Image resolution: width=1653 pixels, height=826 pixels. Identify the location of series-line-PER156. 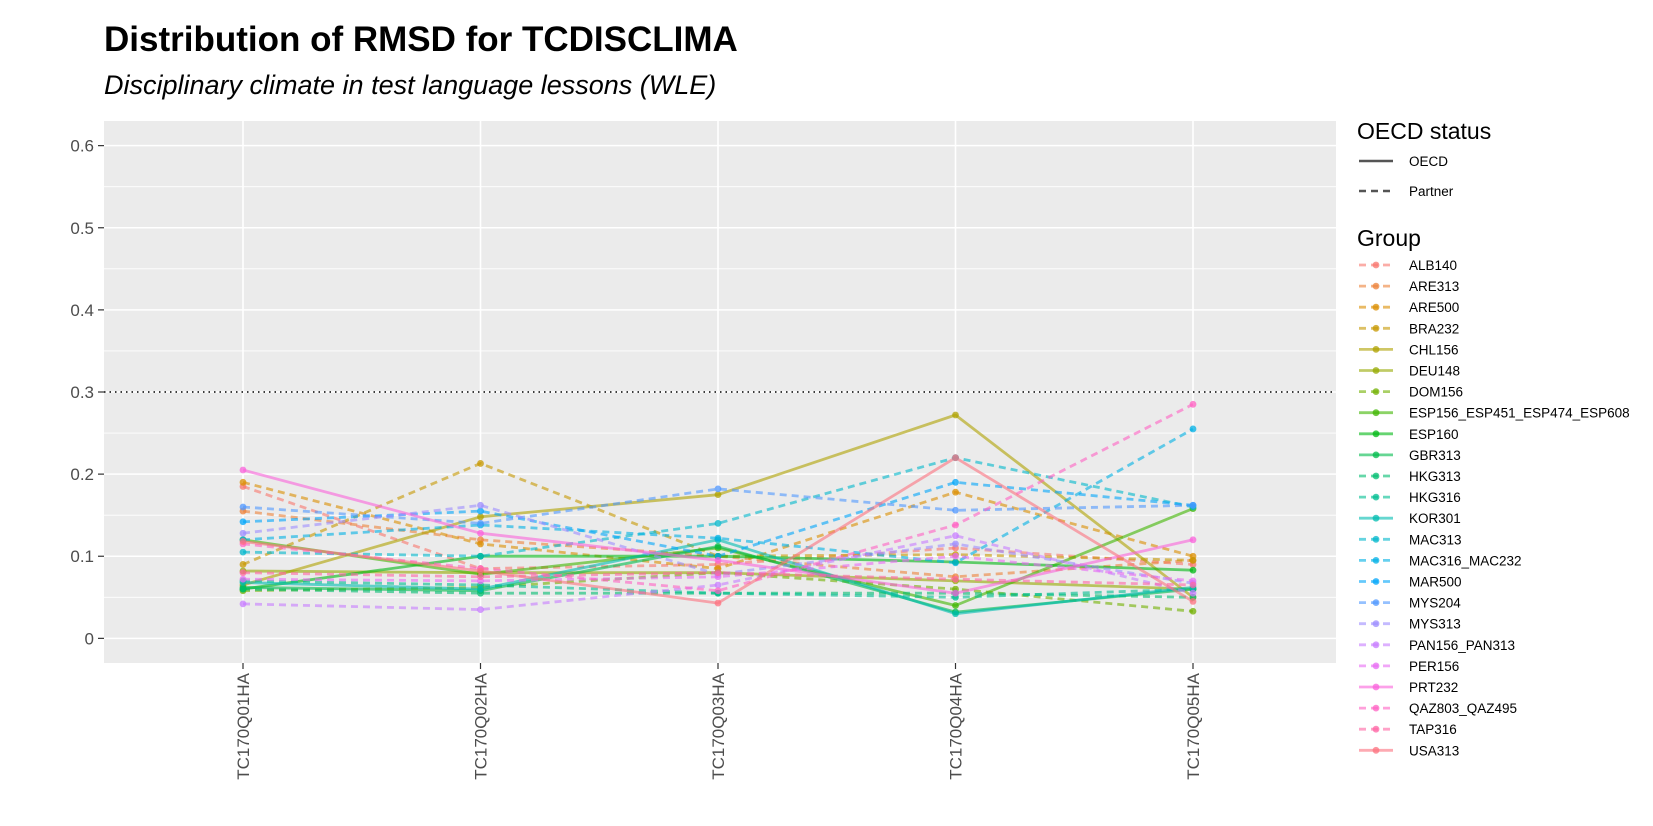
(718, 568).